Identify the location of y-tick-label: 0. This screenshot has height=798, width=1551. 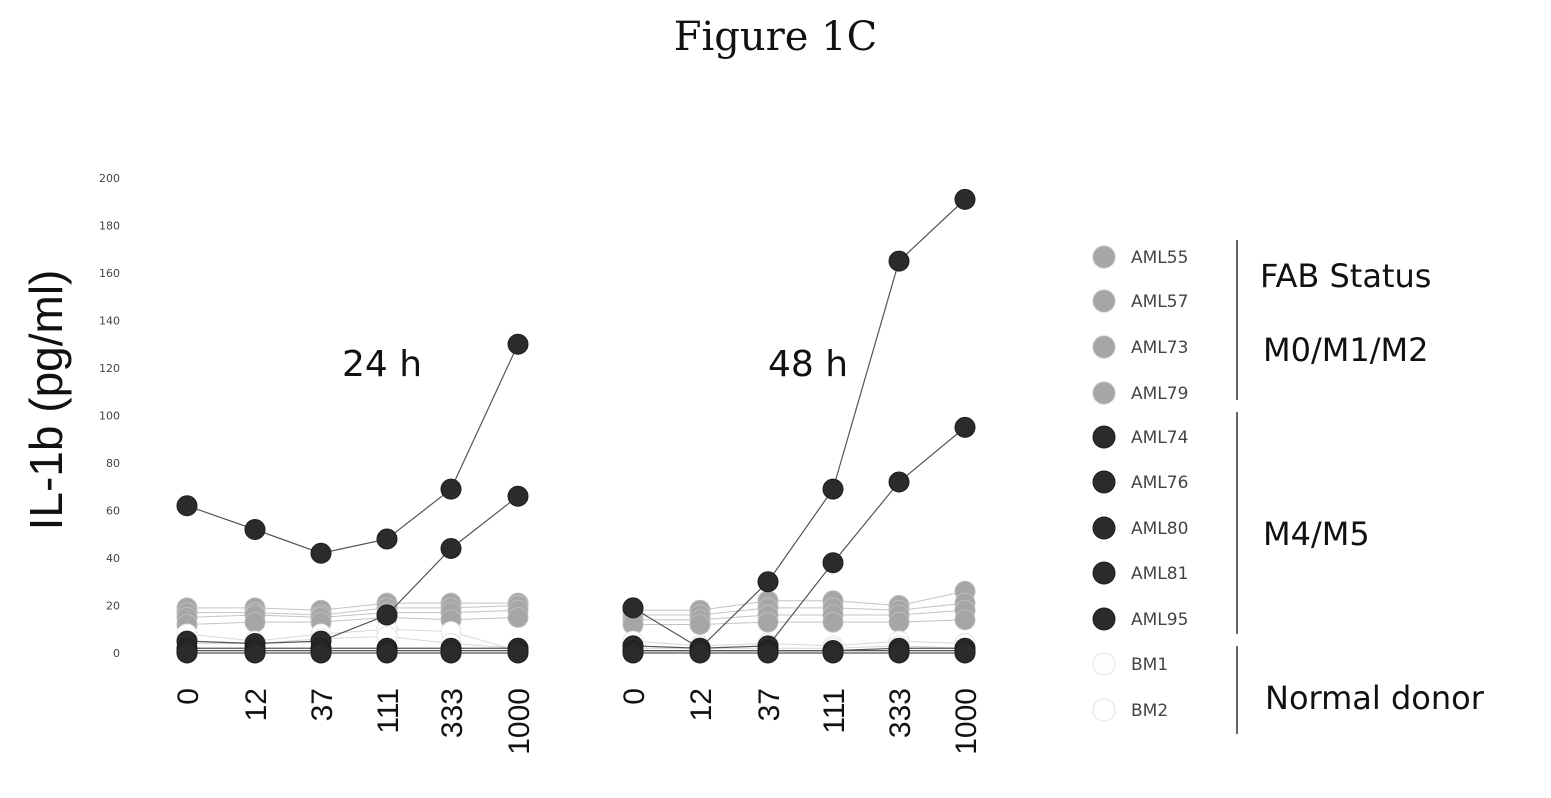
(116, 653).